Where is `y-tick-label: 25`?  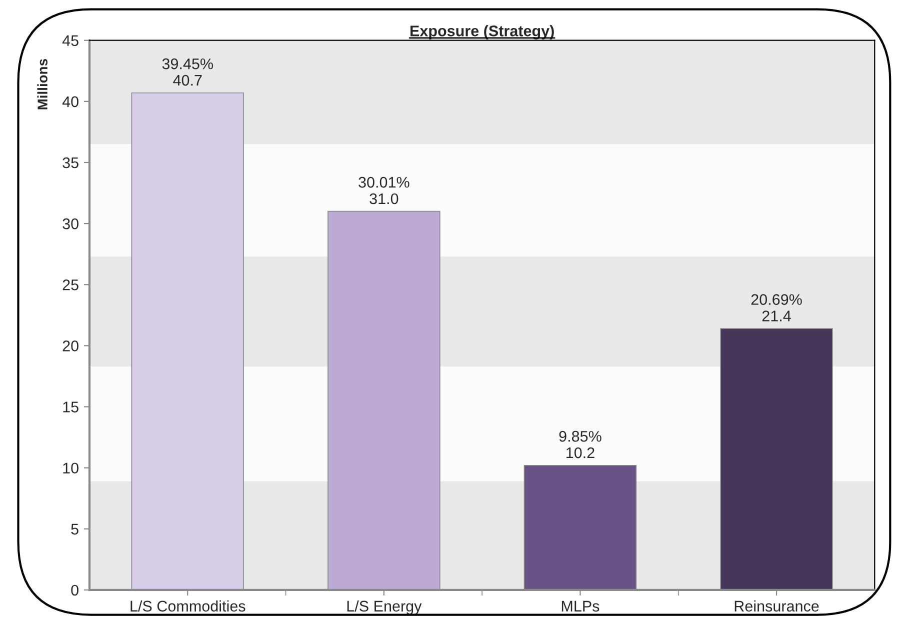
y-tick-label: 25 is located at coordinates (70, 284).